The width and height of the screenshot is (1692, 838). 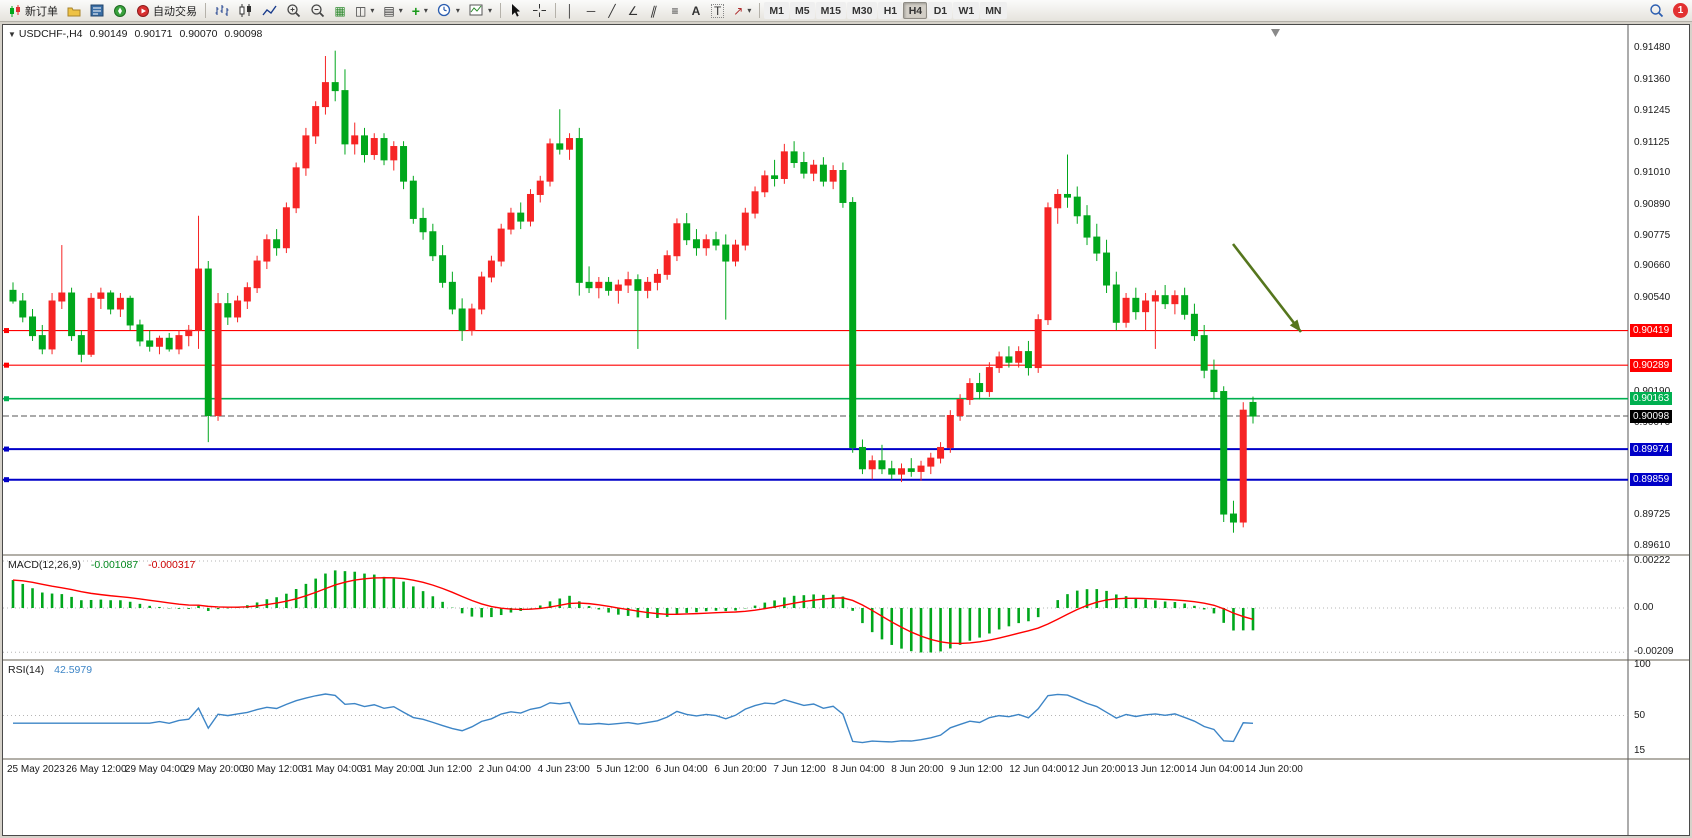 What do you see at coordinates (269, 11) in the screenshot?
I see `line-chart-mode-button` at bounding box center [269, 11].